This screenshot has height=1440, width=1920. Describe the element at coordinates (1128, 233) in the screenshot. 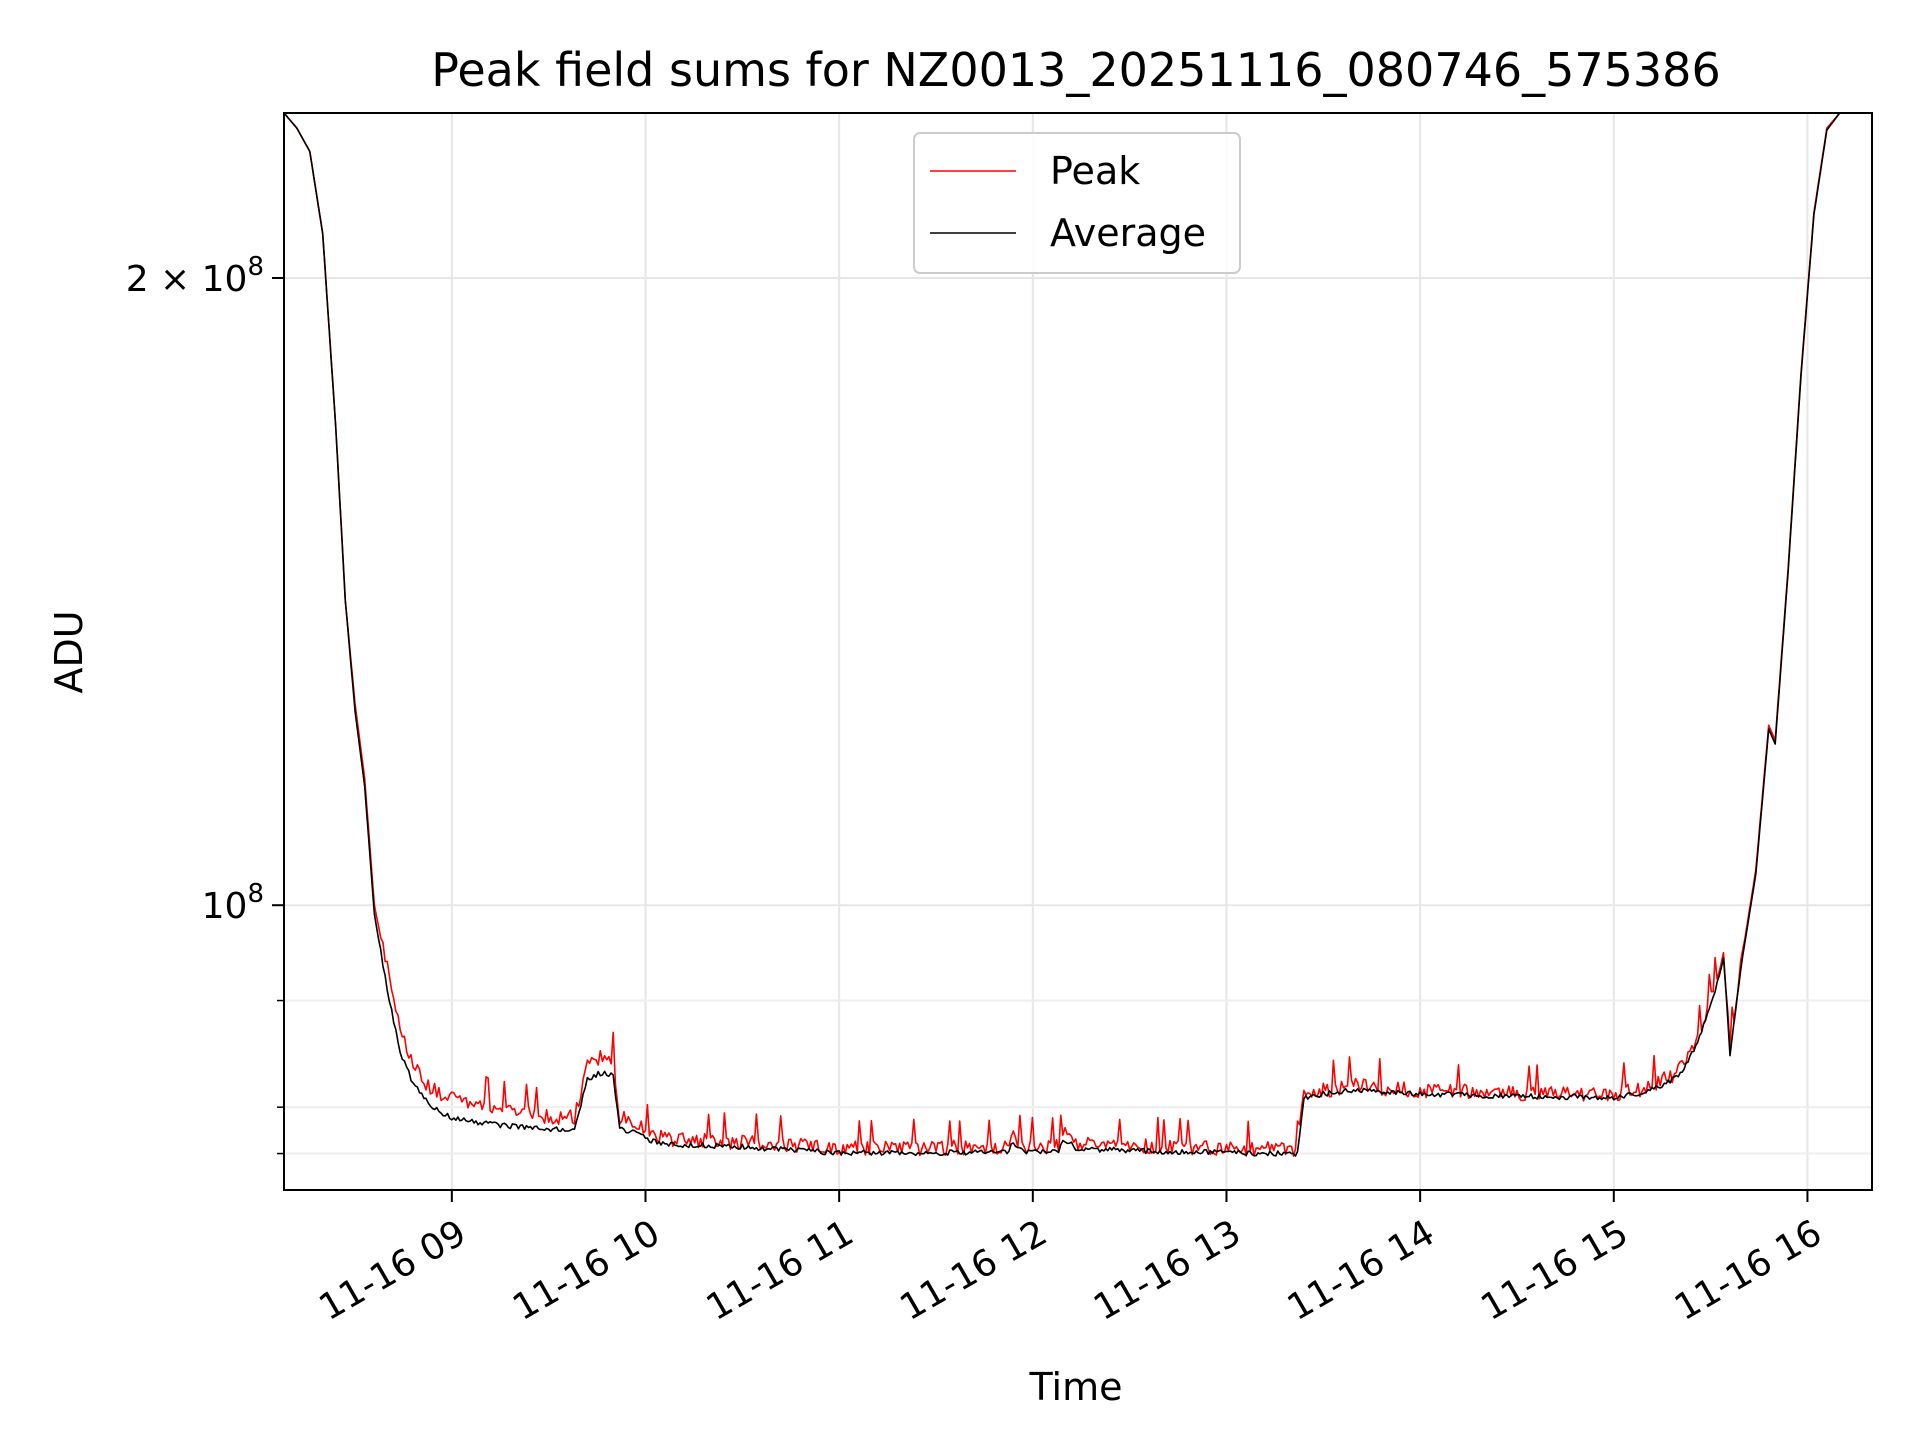

I see `legend-label-average: Average` at that location.